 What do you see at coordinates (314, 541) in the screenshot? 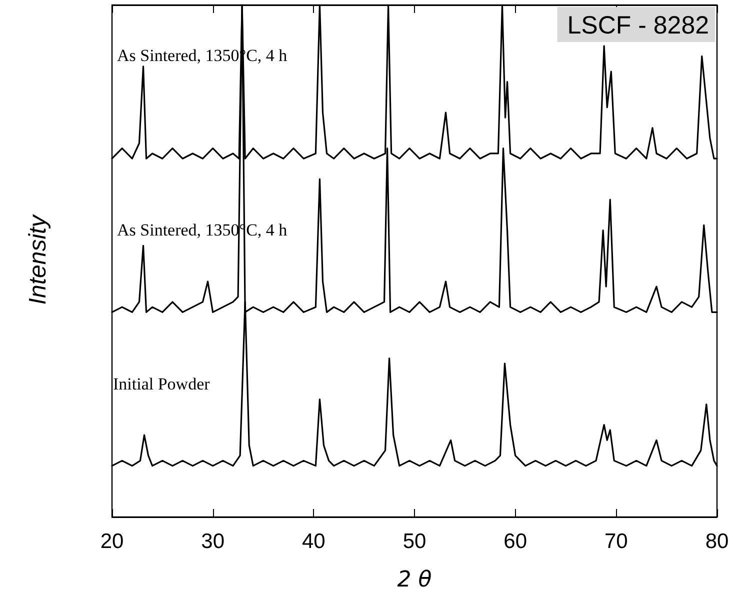
I see `x-tick-label: 40` at bounding box center [314, 541].